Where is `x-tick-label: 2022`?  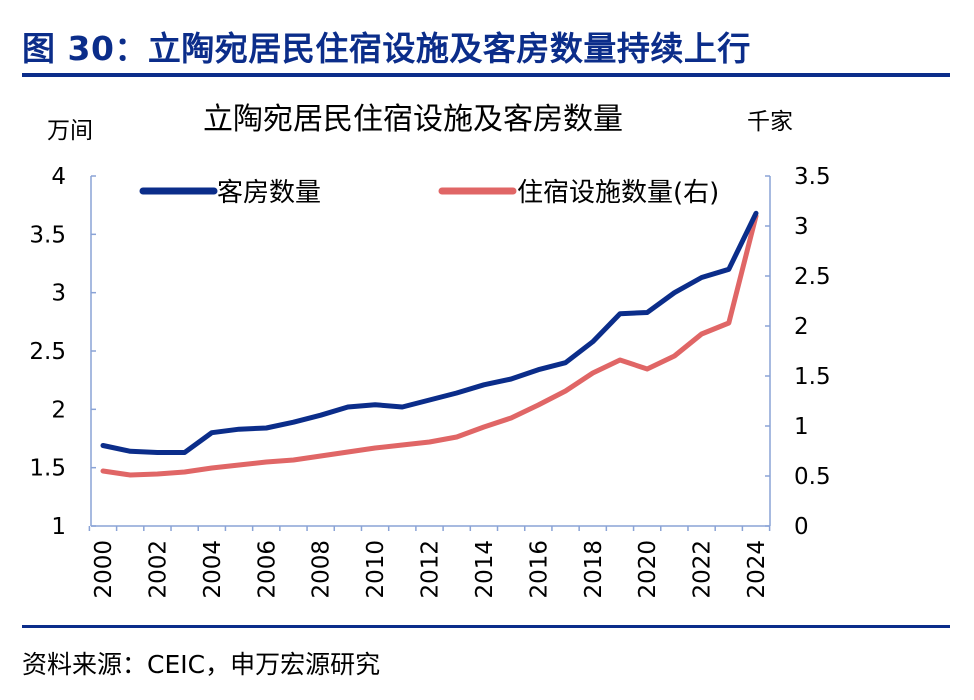
x-tick-label: 2022 is located at coordinates (703, 569).